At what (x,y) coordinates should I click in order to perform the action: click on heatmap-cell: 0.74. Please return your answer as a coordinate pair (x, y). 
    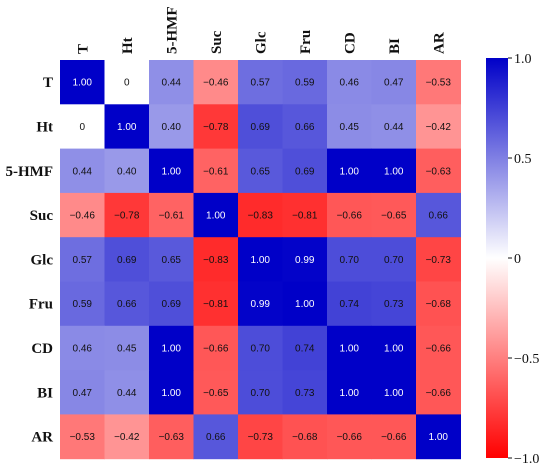
    Looking at the image, I should click on (349, 304).